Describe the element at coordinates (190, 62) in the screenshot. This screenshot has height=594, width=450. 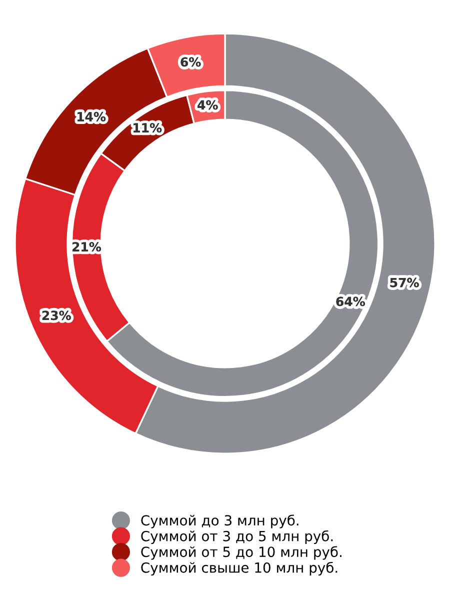
I see `data-label: 6%` at that location.